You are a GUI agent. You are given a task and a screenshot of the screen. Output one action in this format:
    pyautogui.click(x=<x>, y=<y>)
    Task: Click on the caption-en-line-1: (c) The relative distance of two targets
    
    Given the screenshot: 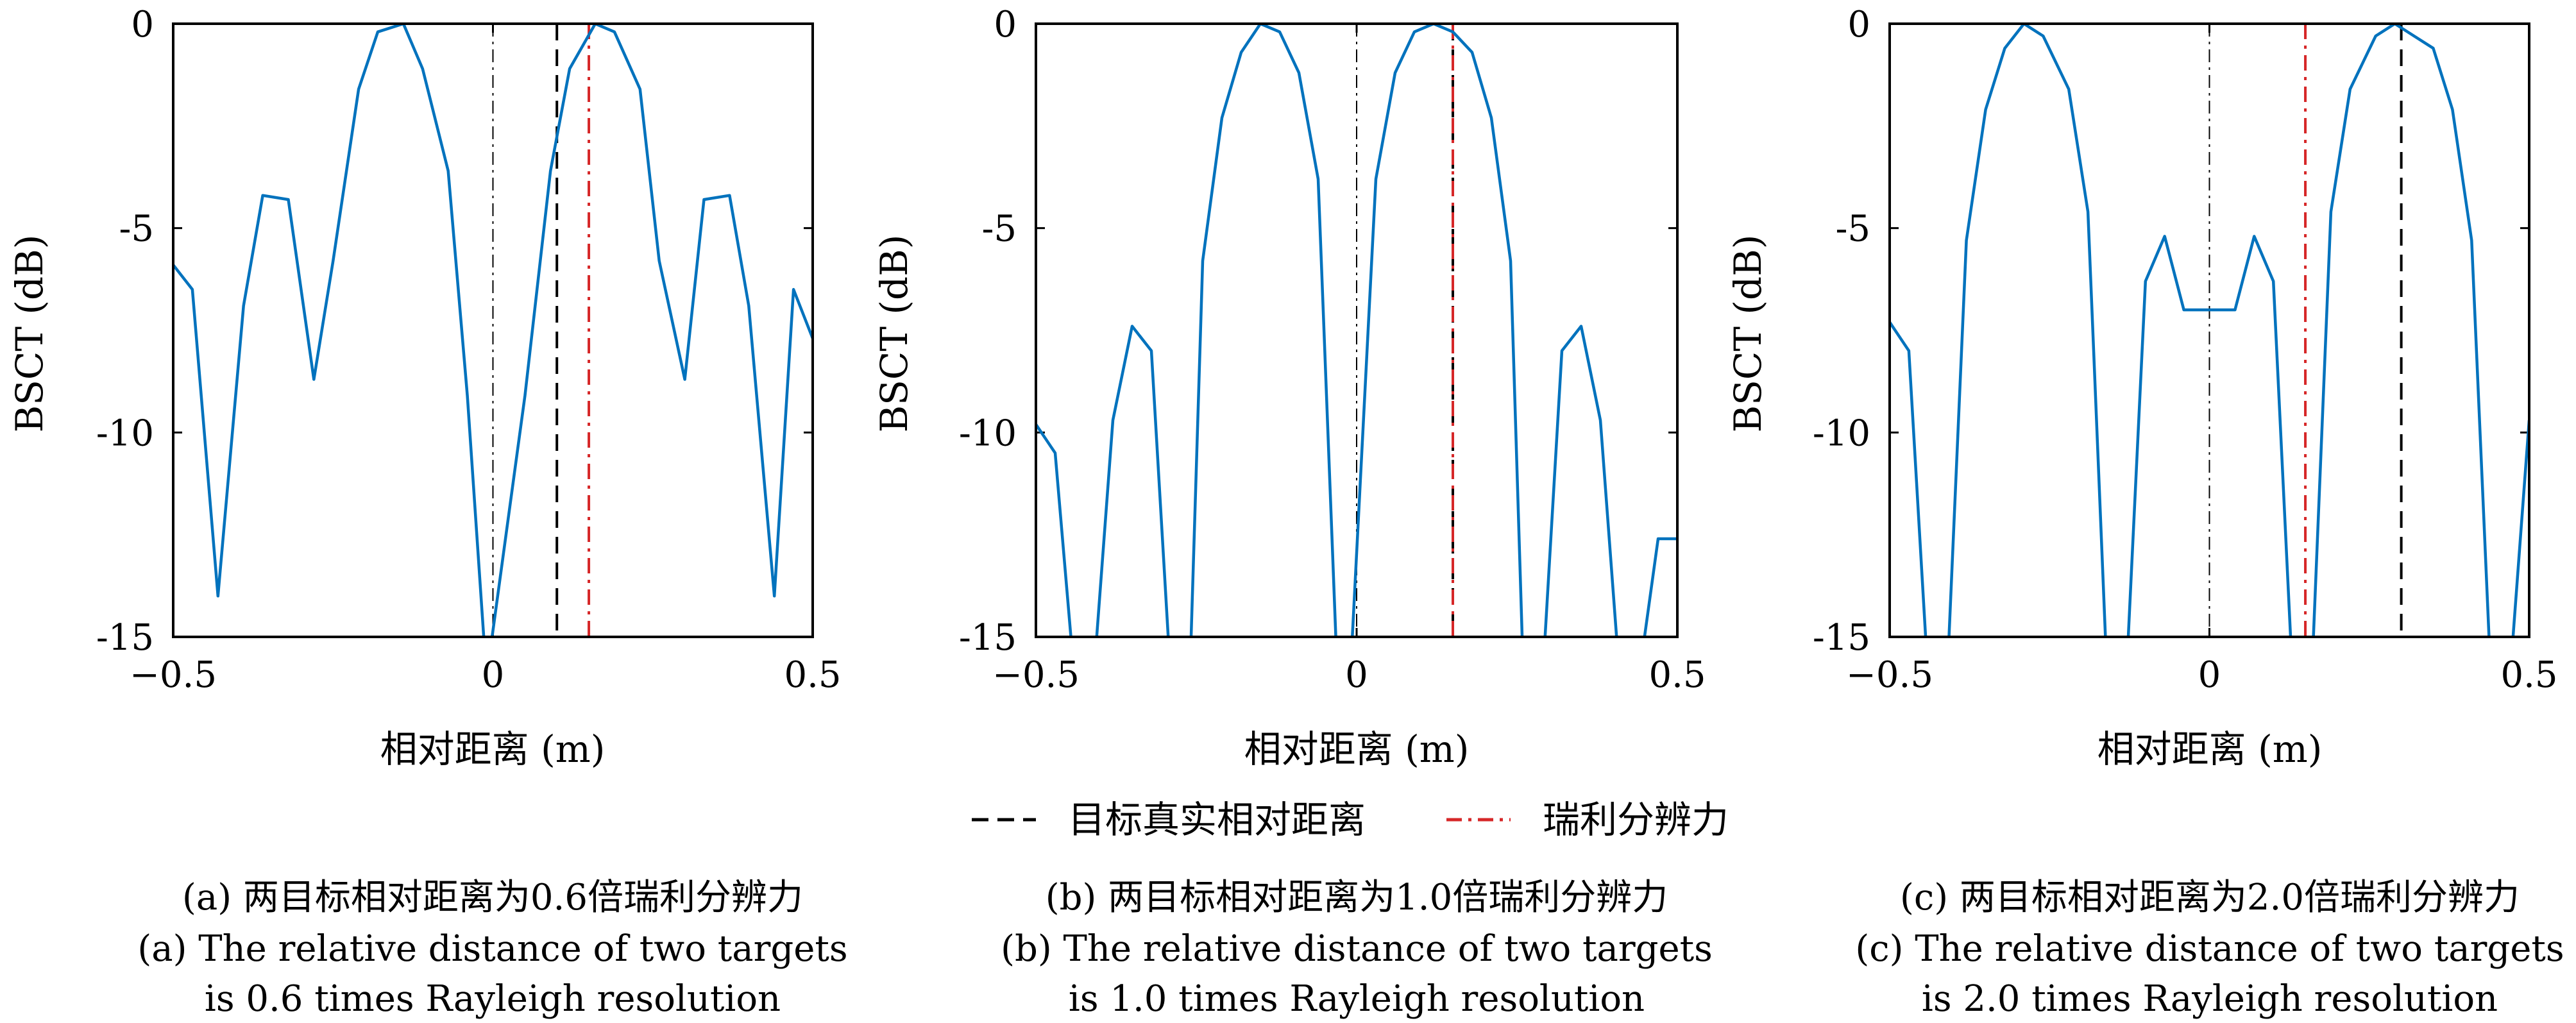 What is the action you would take?
    pyautogui.click(x=2209, y=949)
    